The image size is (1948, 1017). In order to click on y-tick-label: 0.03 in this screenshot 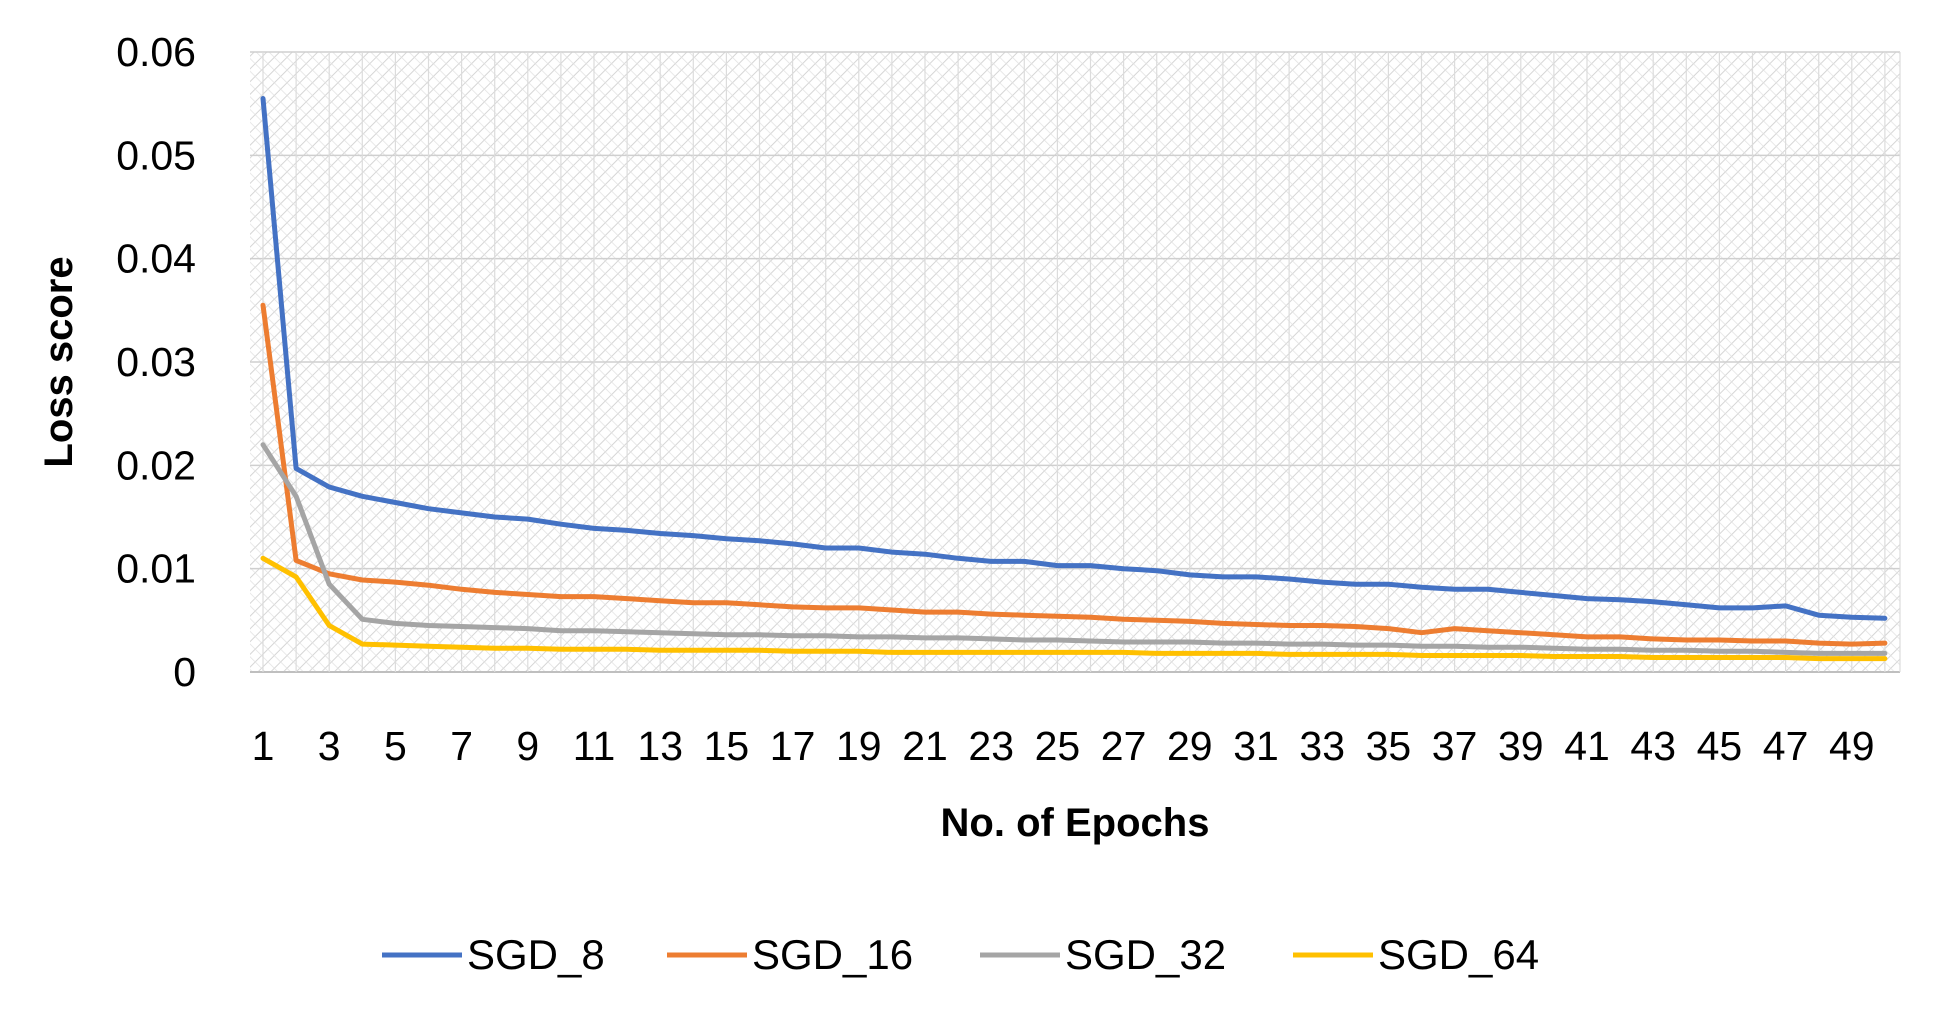, I will do `click(156, 362)`.